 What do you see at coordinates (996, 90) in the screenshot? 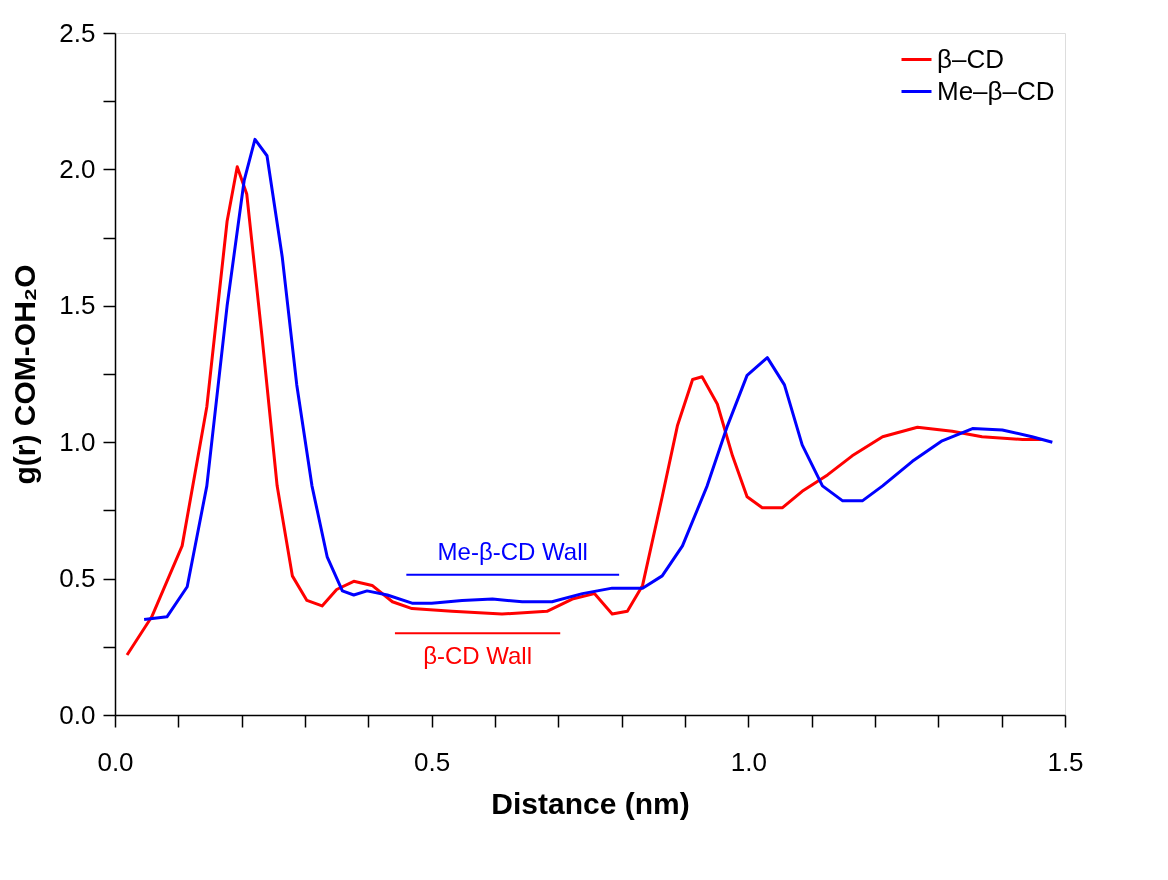
I see `legend-label: Me–β–CD` at bounding box center [996, 90].